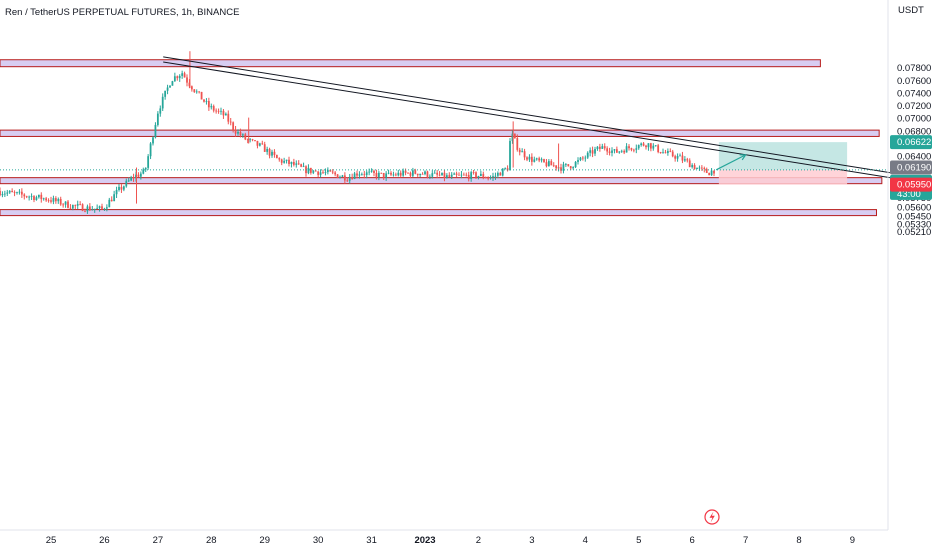 This screenshot has width=932, height=550. Describe the element at coordinates (914, 119) in the screenshot. I see `y-tick-label: 0.07000` at that location.